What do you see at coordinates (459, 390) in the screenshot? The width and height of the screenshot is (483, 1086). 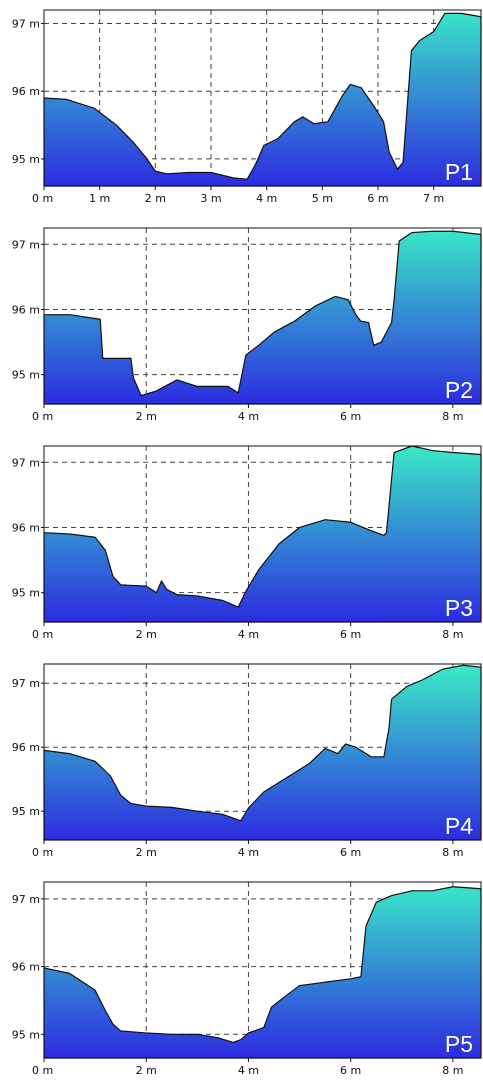 I see `panel-label: P2` at bounding box center [459, 390].